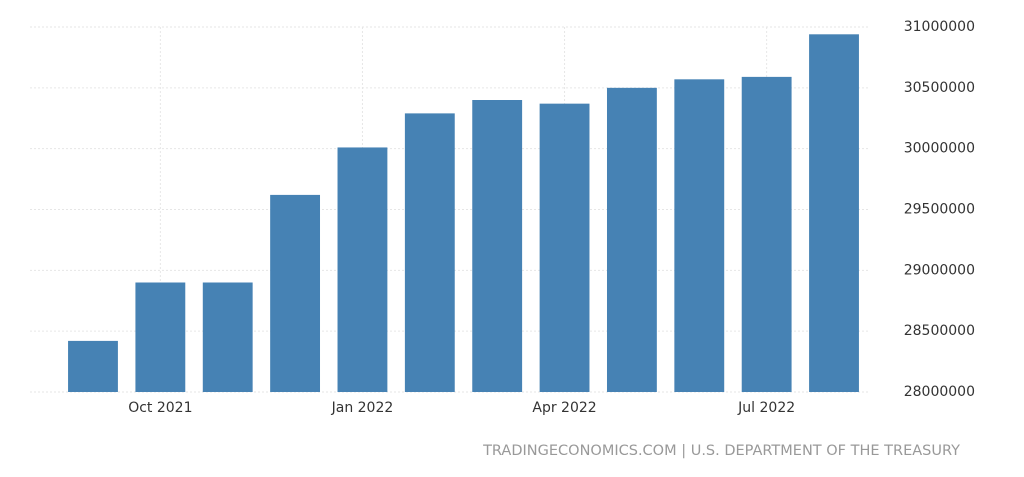  What do you see at coordinates (362, 408) in the screenshot?
I see `x-tick-label: Jan 2022` at bounding box center [362, 408].